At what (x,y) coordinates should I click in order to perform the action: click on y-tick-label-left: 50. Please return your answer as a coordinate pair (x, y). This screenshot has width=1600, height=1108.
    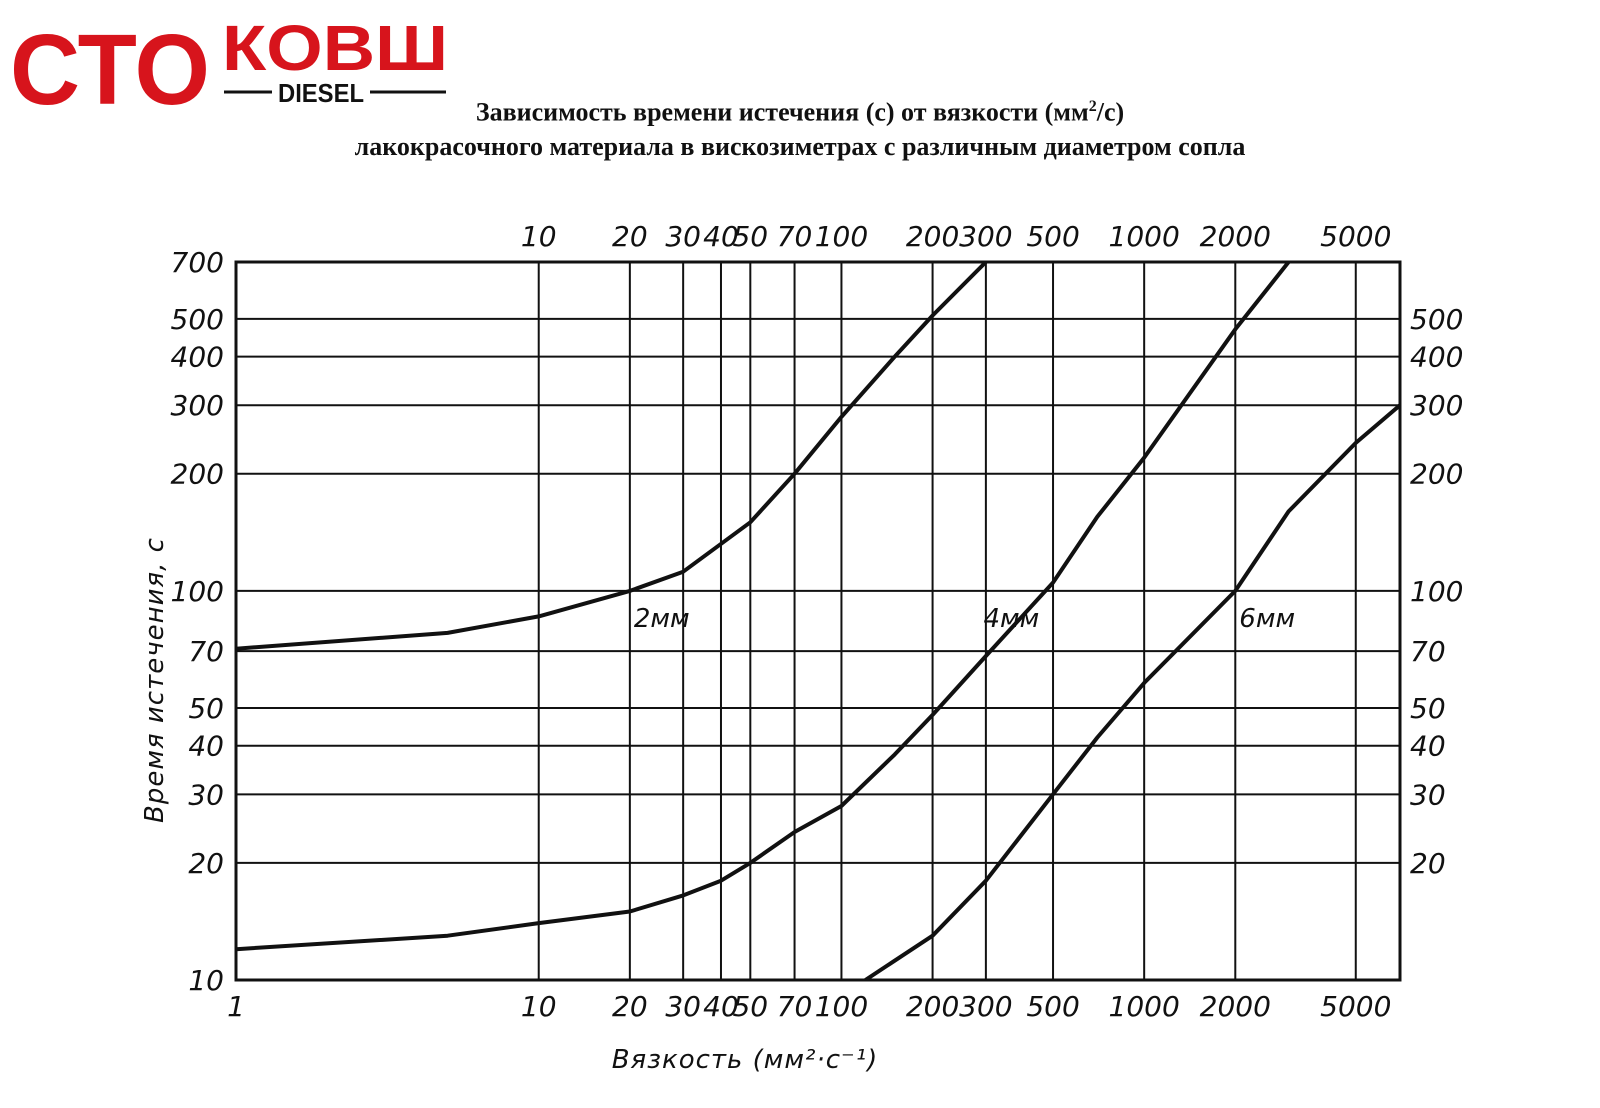
    Looking at the image, I should click on (206, 708).